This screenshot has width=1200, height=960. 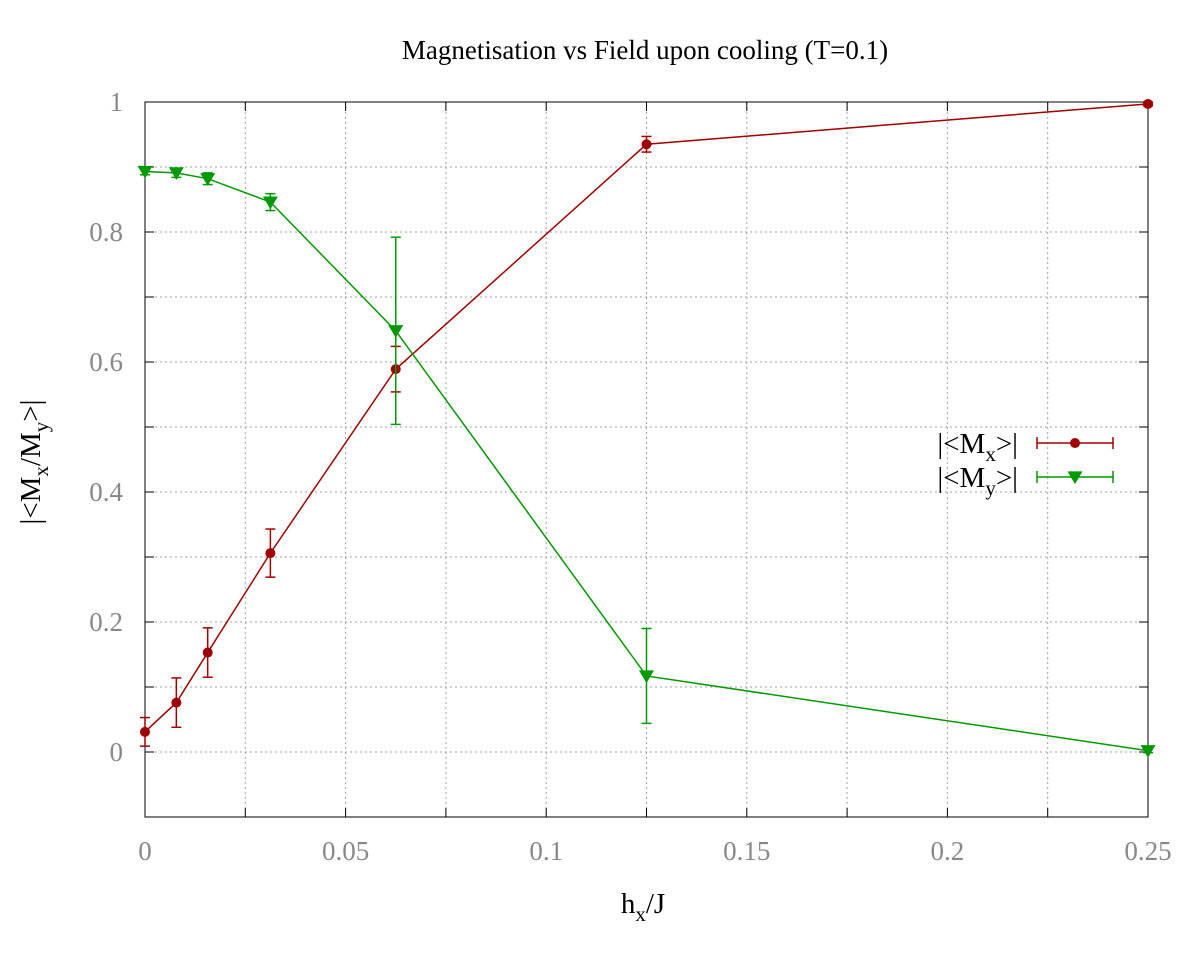 What do you see at coordinates (117, 102) in the screenshot?
I see `y-tick-label: 1` at bounding box center [117, 102].